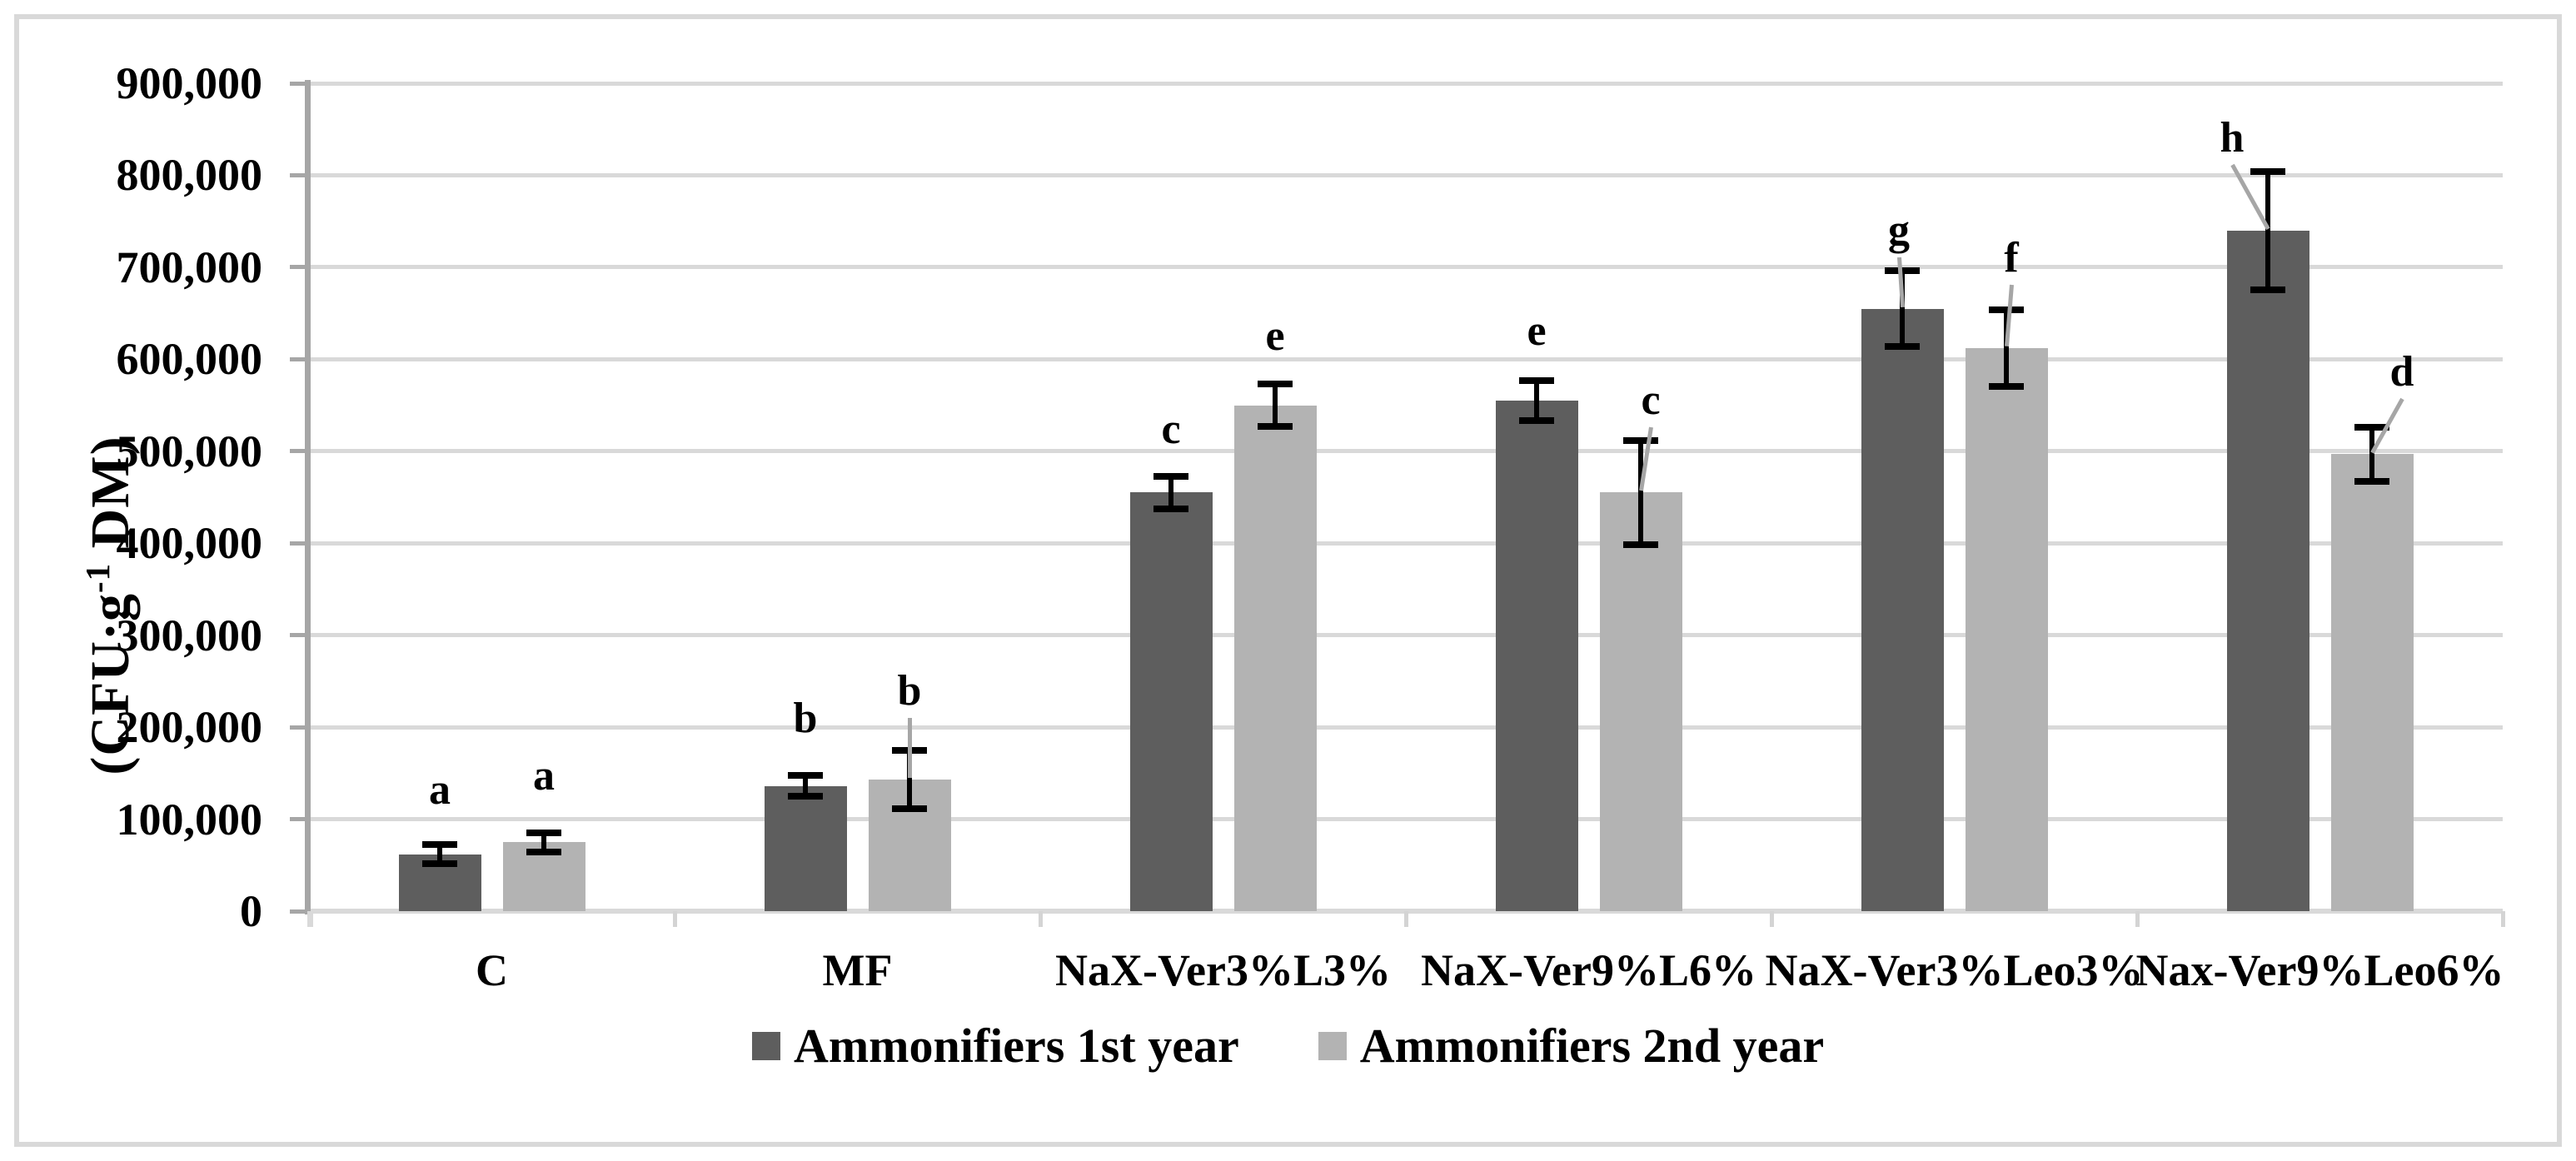 This screenshot has height=1161, width=2576. Describe the element at coordinates (1640, 701) in the screenshot. I see `bar-series2-NaX-Ver9%L6%` at that location.